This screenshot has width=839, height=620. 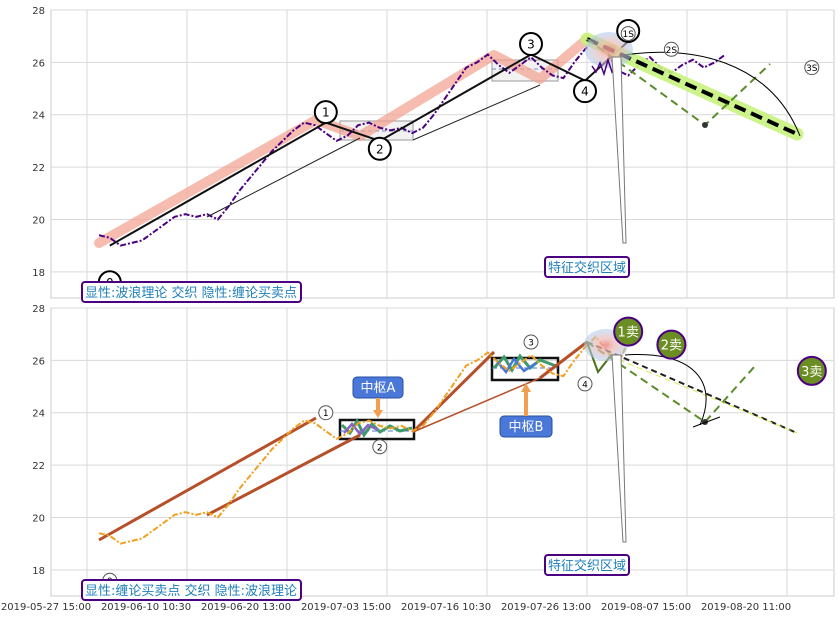 I want to click on legend-text: 显性:缠论买卖点 交织 隐性:波浪理论, so click(x=191, y=591).